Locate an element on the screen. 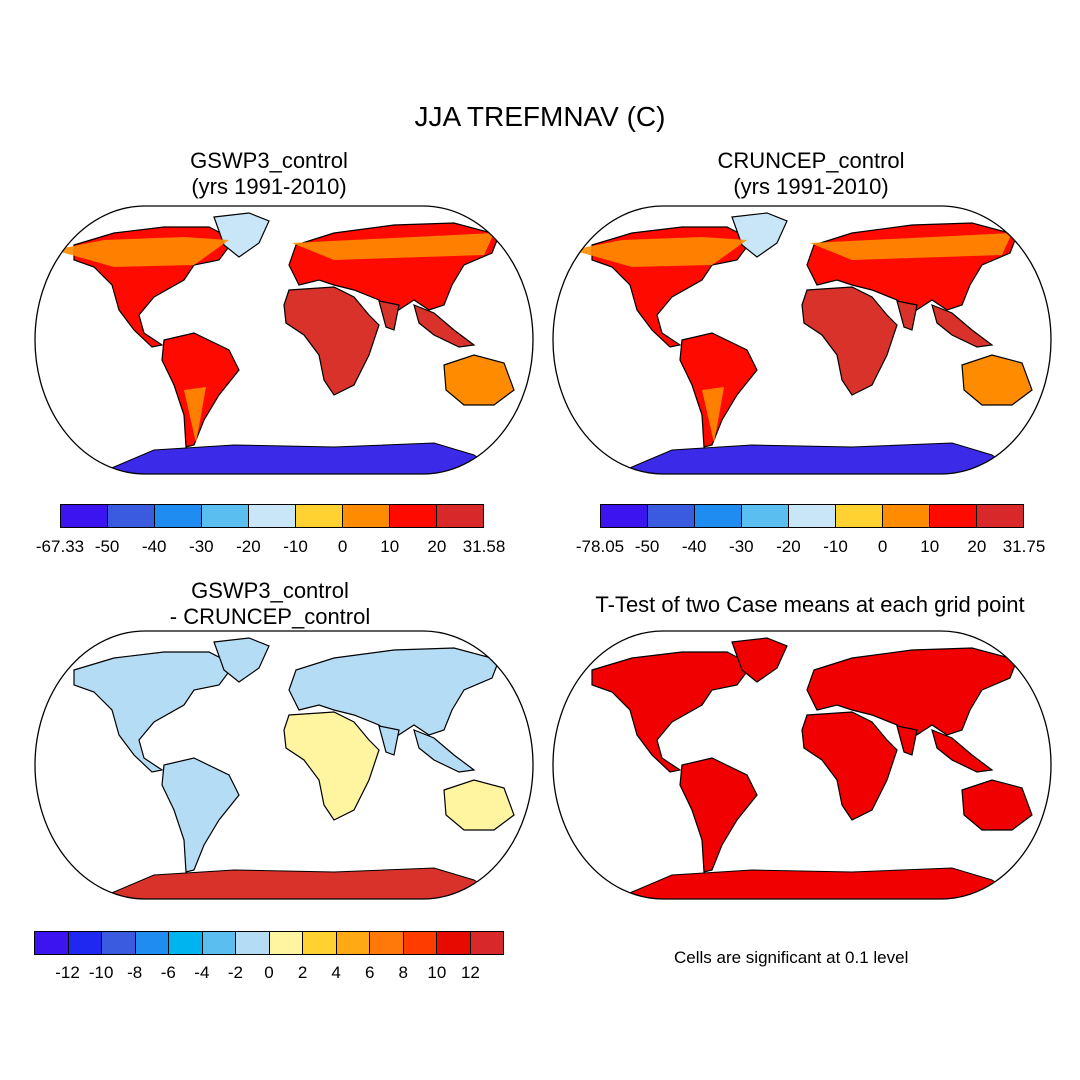 This screenshot has height=1080, width=1080. colorbar-difference is located at coordinates (269, 943).